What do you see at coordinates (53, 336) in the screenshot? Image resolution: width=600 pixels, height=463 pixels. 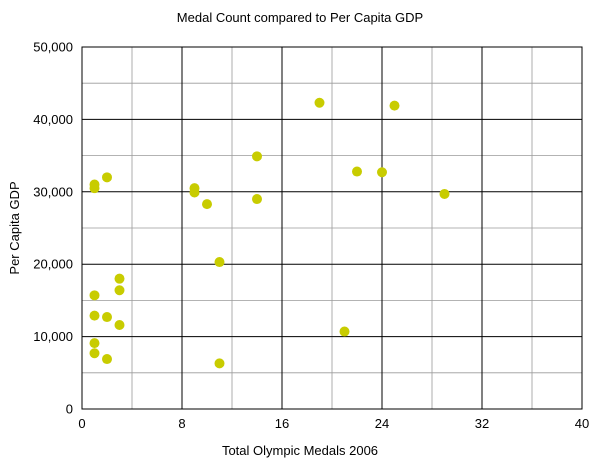 I see `y-tick-label: 10,000` at bounding box center [53, 336].